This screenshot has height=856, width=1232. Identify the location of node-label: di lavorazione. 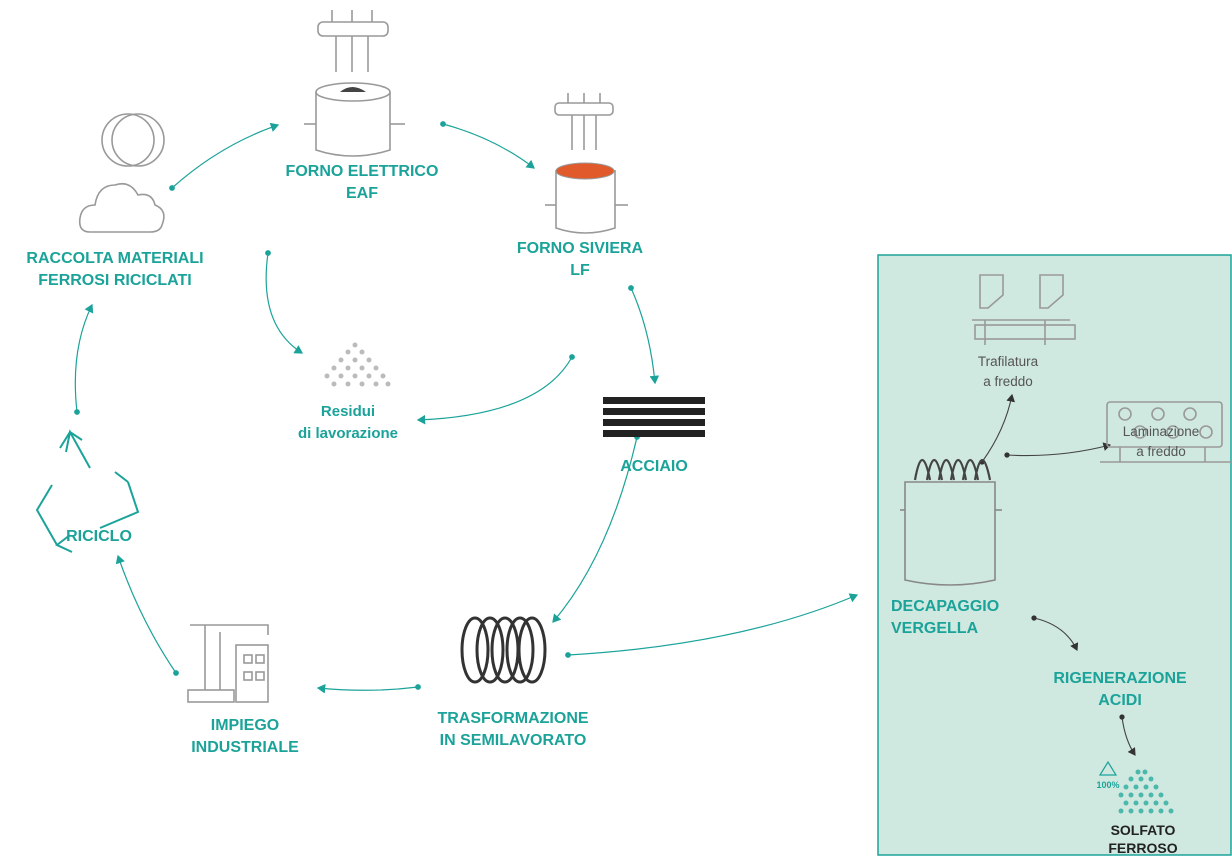
(348, 433).